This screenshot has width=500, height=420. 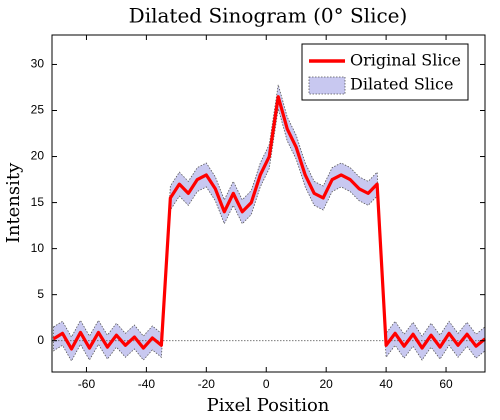 I want to click on x-tick-label: 0, so click(x=266, y=384).